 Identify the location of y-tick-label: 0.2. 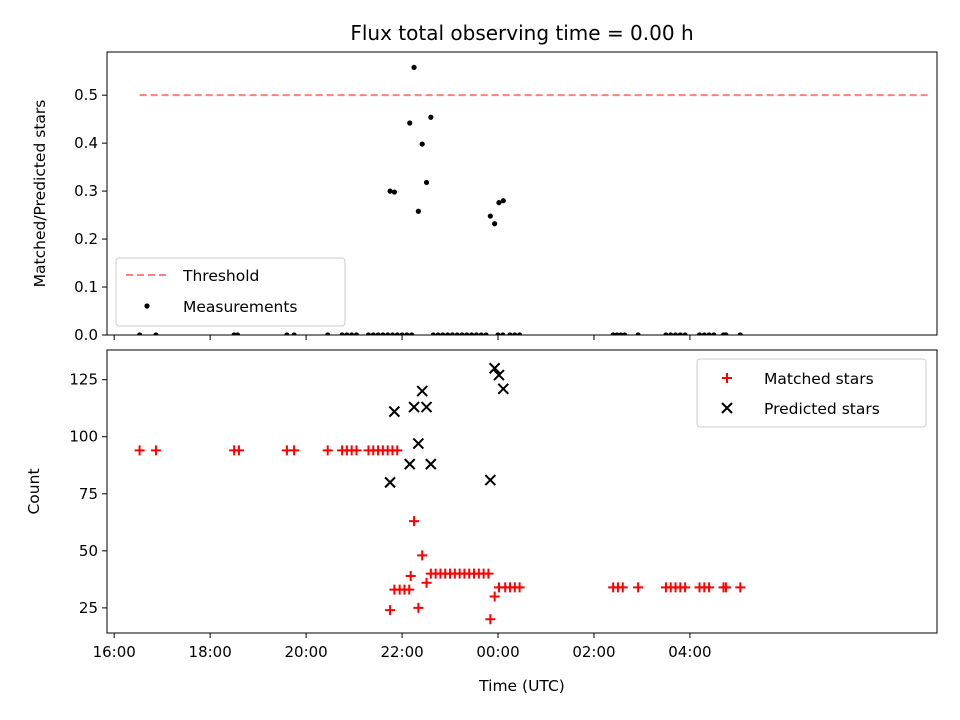
(86, 239).